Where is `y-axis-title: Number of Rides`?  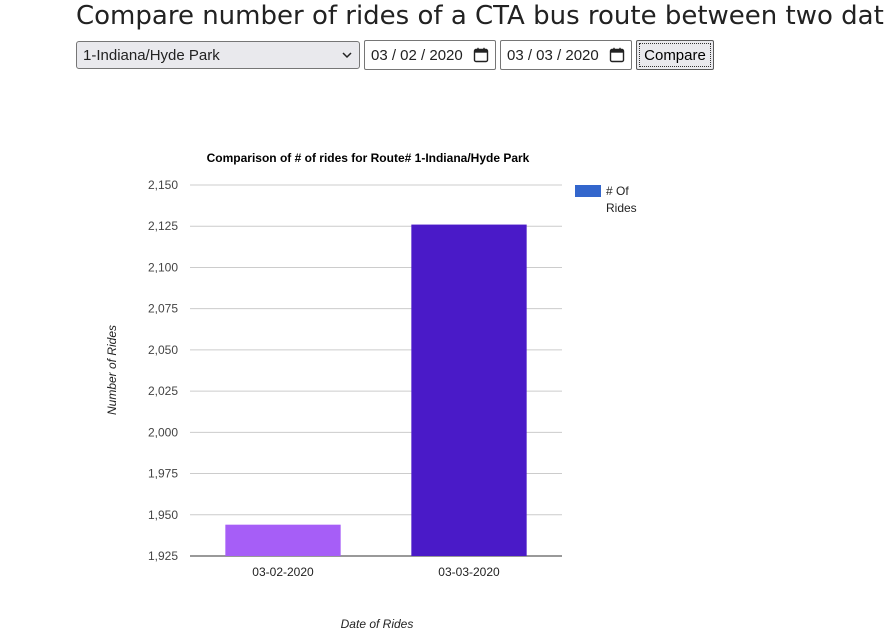
y-axis-title: Number of Rides is located at coordinates (112, 370).